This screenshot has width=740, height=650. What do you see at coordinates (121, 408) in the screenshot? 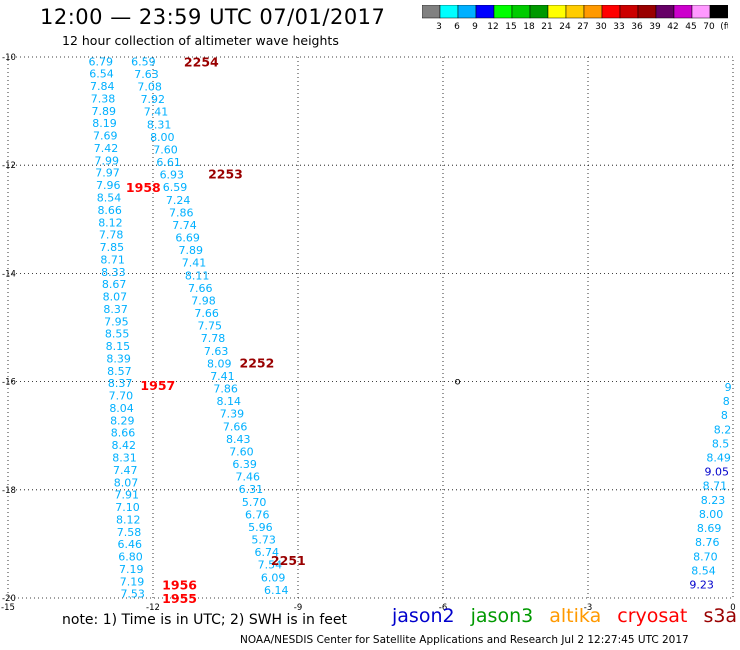
I see `swh-value-label: 8.04` at bounding box center [121, 408].